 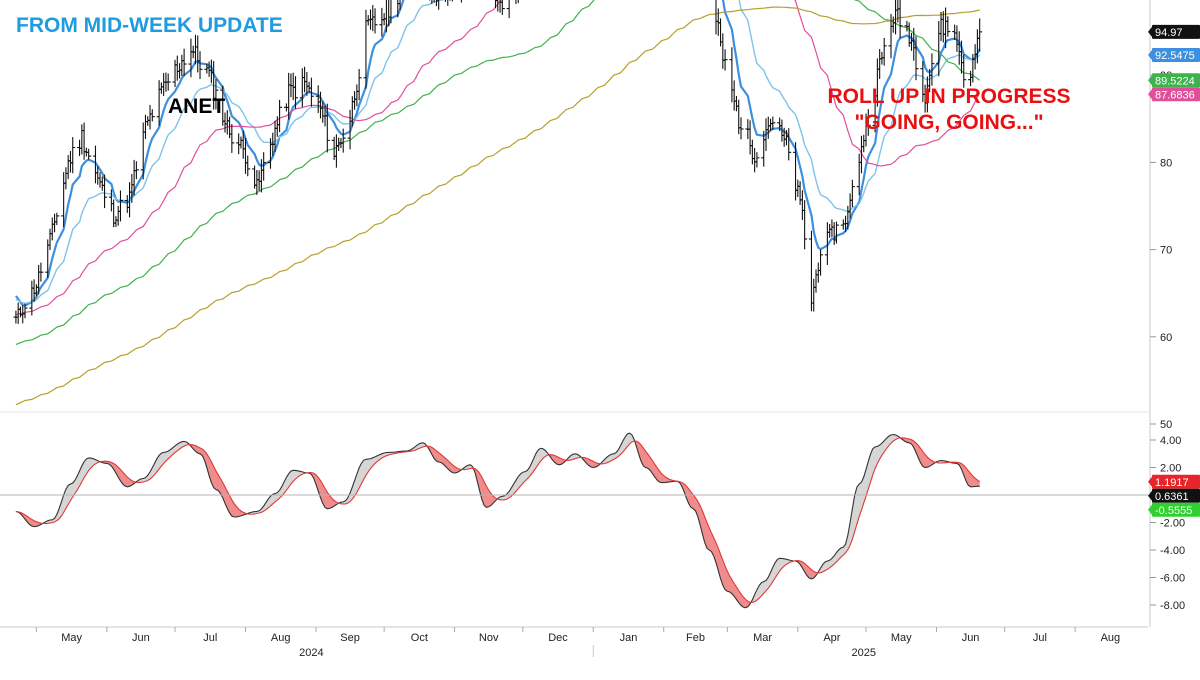 I want to click on month-label: Feb, so click(x=695, y=638).